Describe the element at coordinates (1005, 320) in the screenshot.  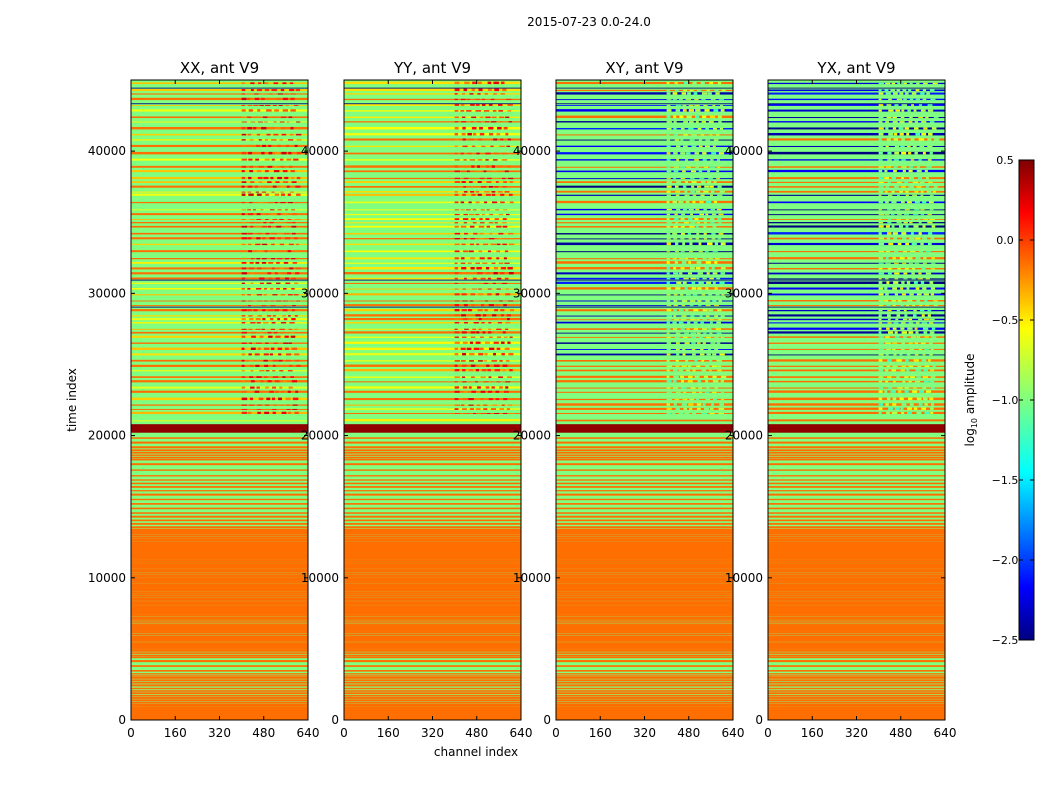
I see `colorbar-tick-label: −0.5` at that location.